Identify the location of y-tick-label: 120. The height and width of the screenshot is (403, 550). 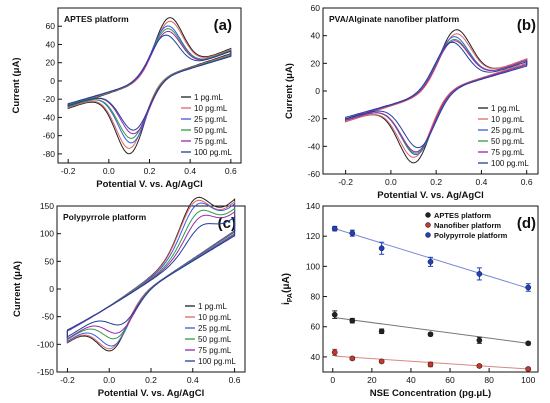
(313, 236).